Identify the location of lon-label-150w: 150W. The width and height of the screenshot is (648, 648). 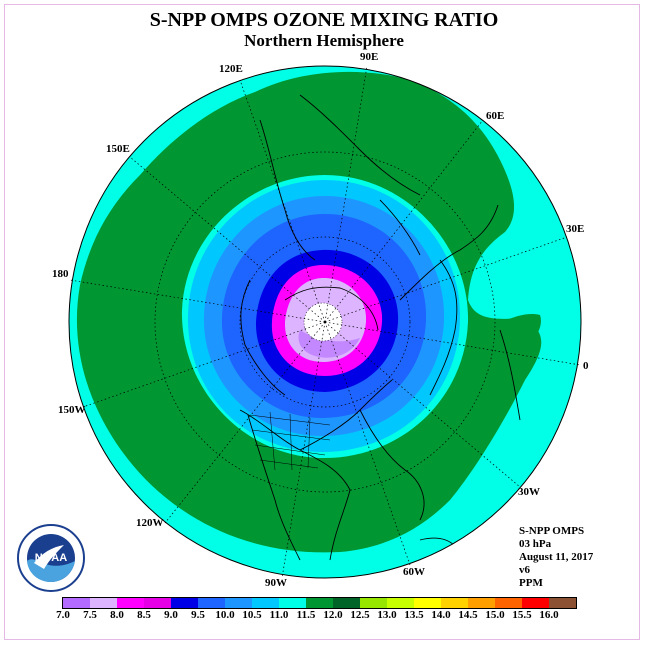
(72, 410).